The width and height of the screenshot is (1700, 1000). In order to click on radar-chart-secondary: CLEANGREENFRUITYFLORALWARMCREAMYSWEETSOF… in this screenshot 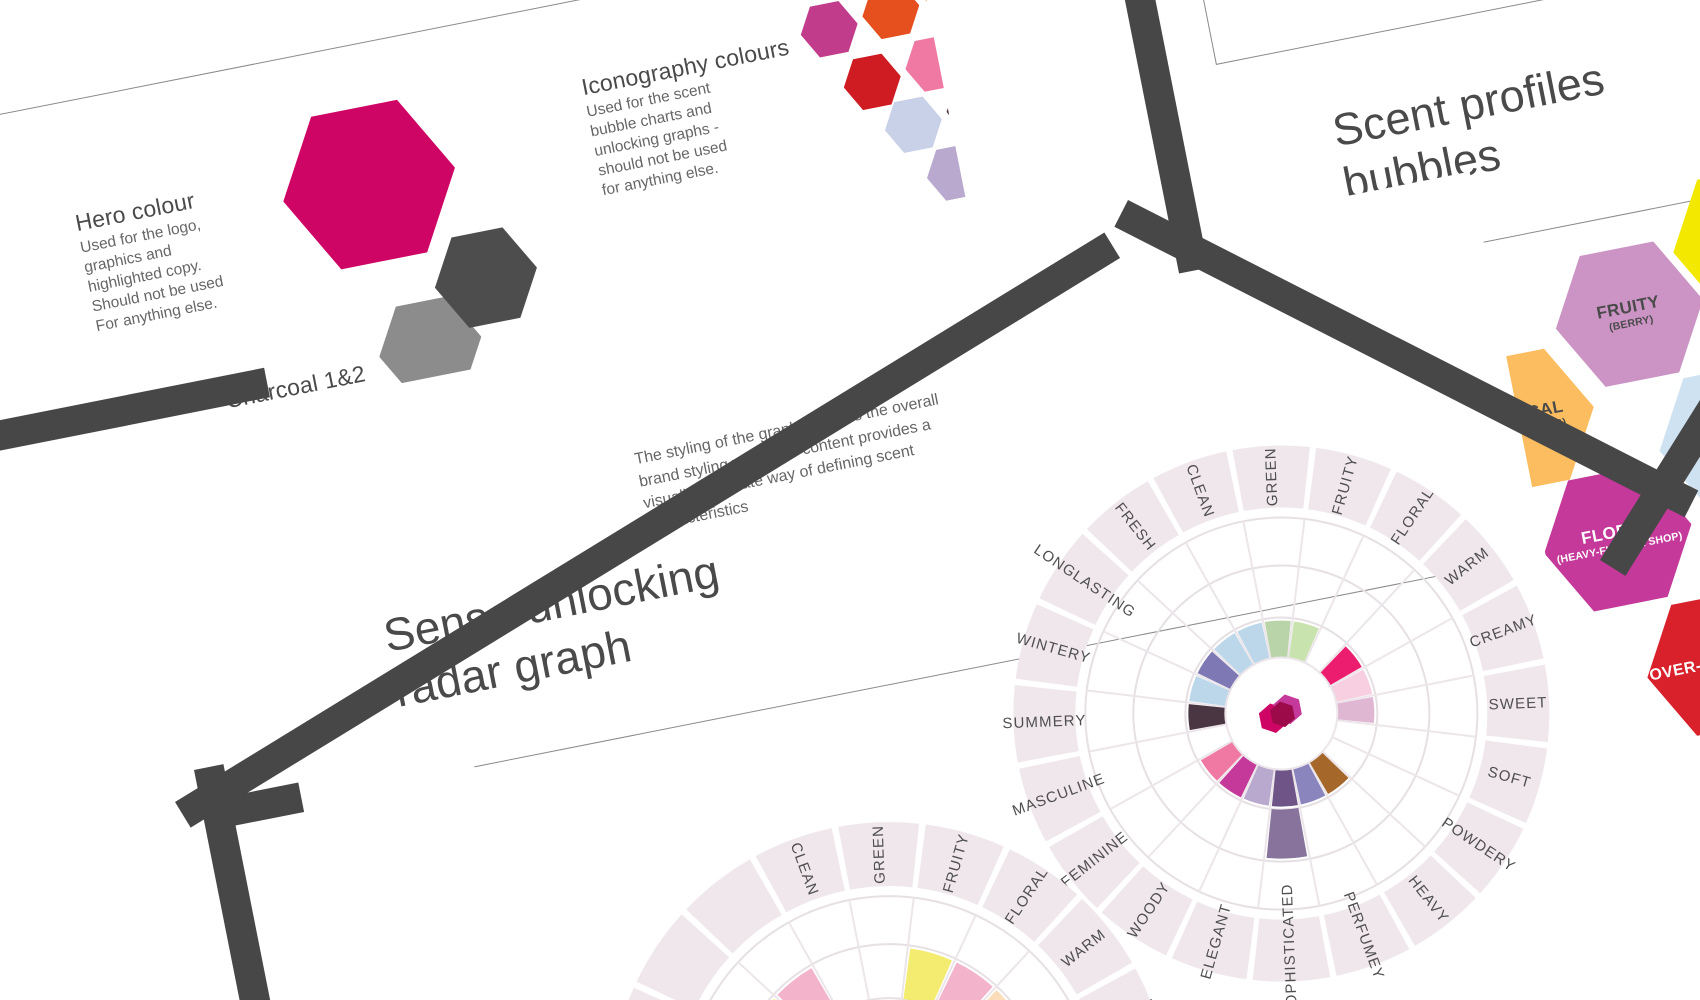, I will do `click(889, 886)`.